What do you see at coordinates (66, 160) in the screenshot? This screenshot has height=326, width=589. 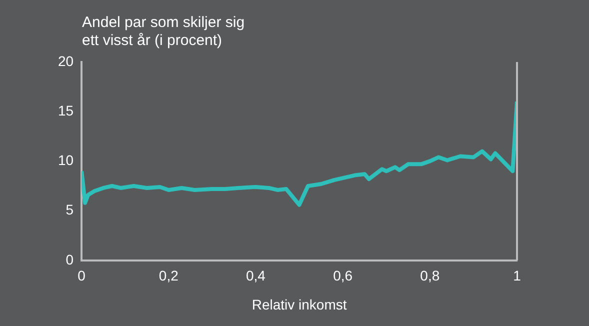 I see `y-tick-label: 10` at bounding box center [66, 160].